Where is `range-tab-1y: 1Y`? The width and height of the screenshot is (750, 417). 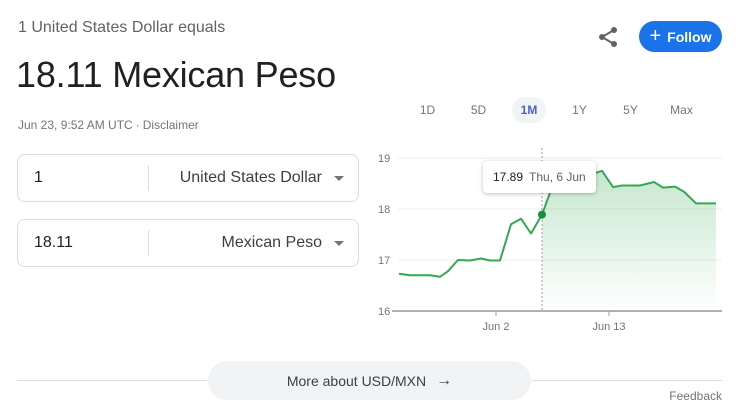
range-tab-1y: 1Y is located at coordinates (579, 110).